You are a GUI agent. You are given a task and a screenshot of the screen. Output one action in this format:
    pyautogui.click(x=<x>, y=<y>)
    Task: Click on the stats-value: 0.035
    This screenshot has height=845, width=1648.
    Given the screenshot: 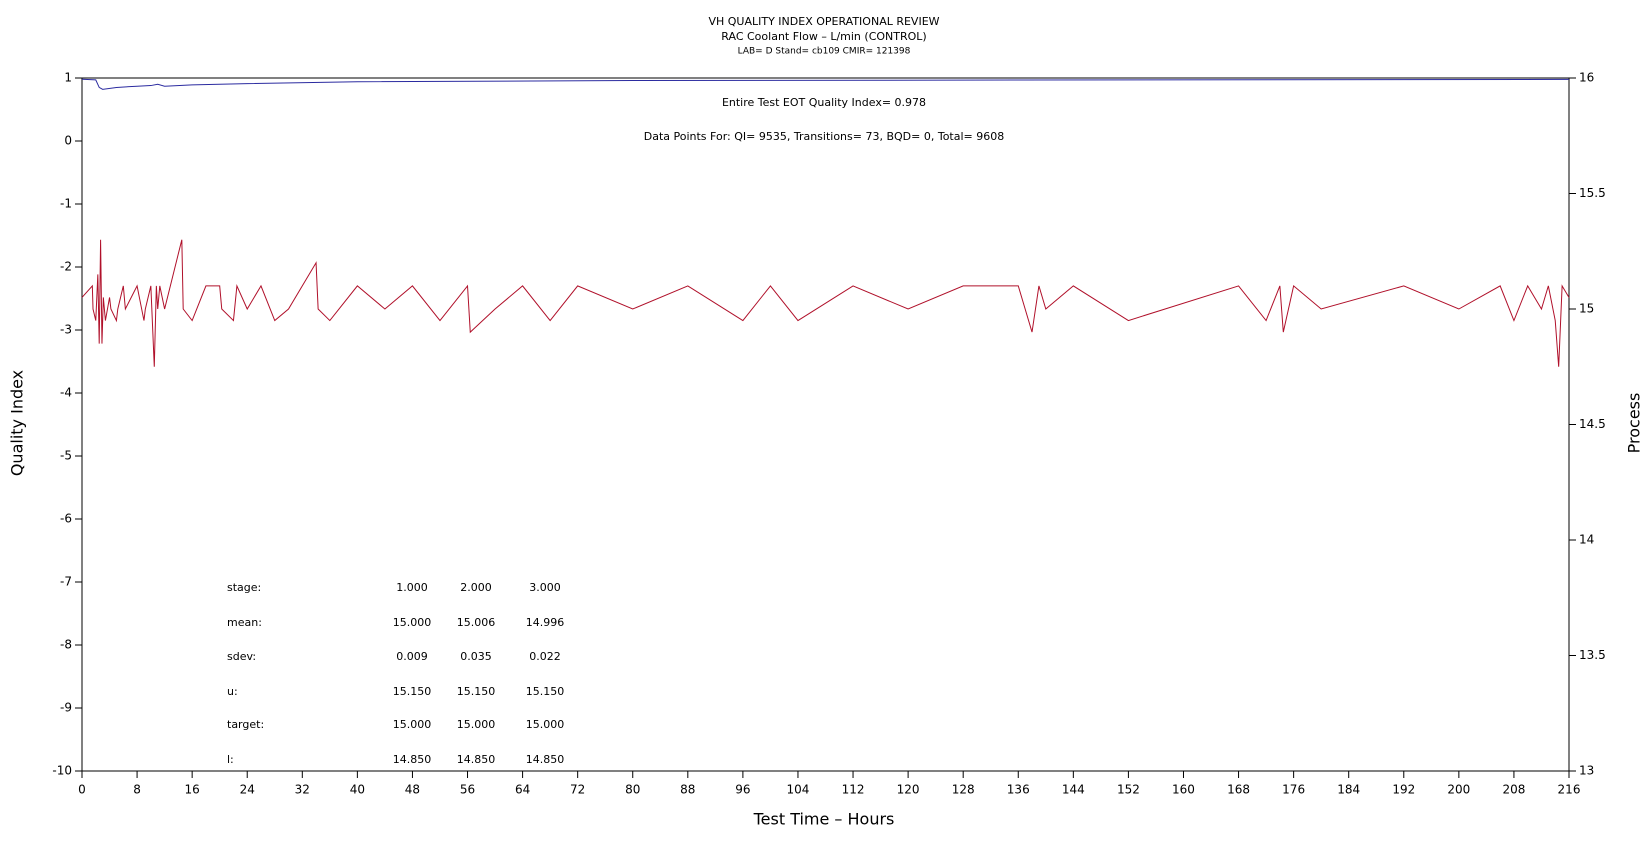 What is the action you would take?
    pyautogui.click(x=476, y=656)
    